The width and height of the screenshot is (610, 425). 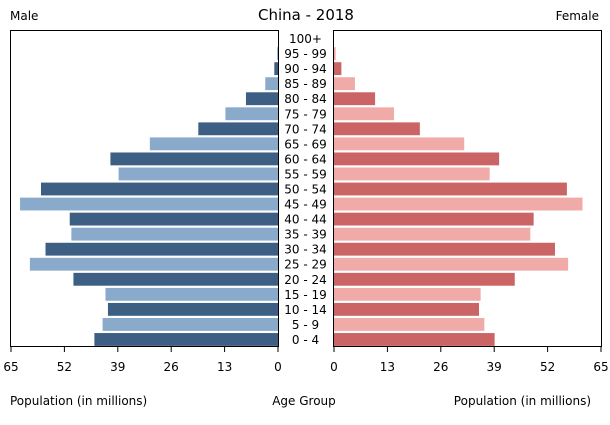 What do you see at coordinates (305, 325) in the screenshot?
I see `age-group-label: 5 - 9` at bounding box center [305, 325].